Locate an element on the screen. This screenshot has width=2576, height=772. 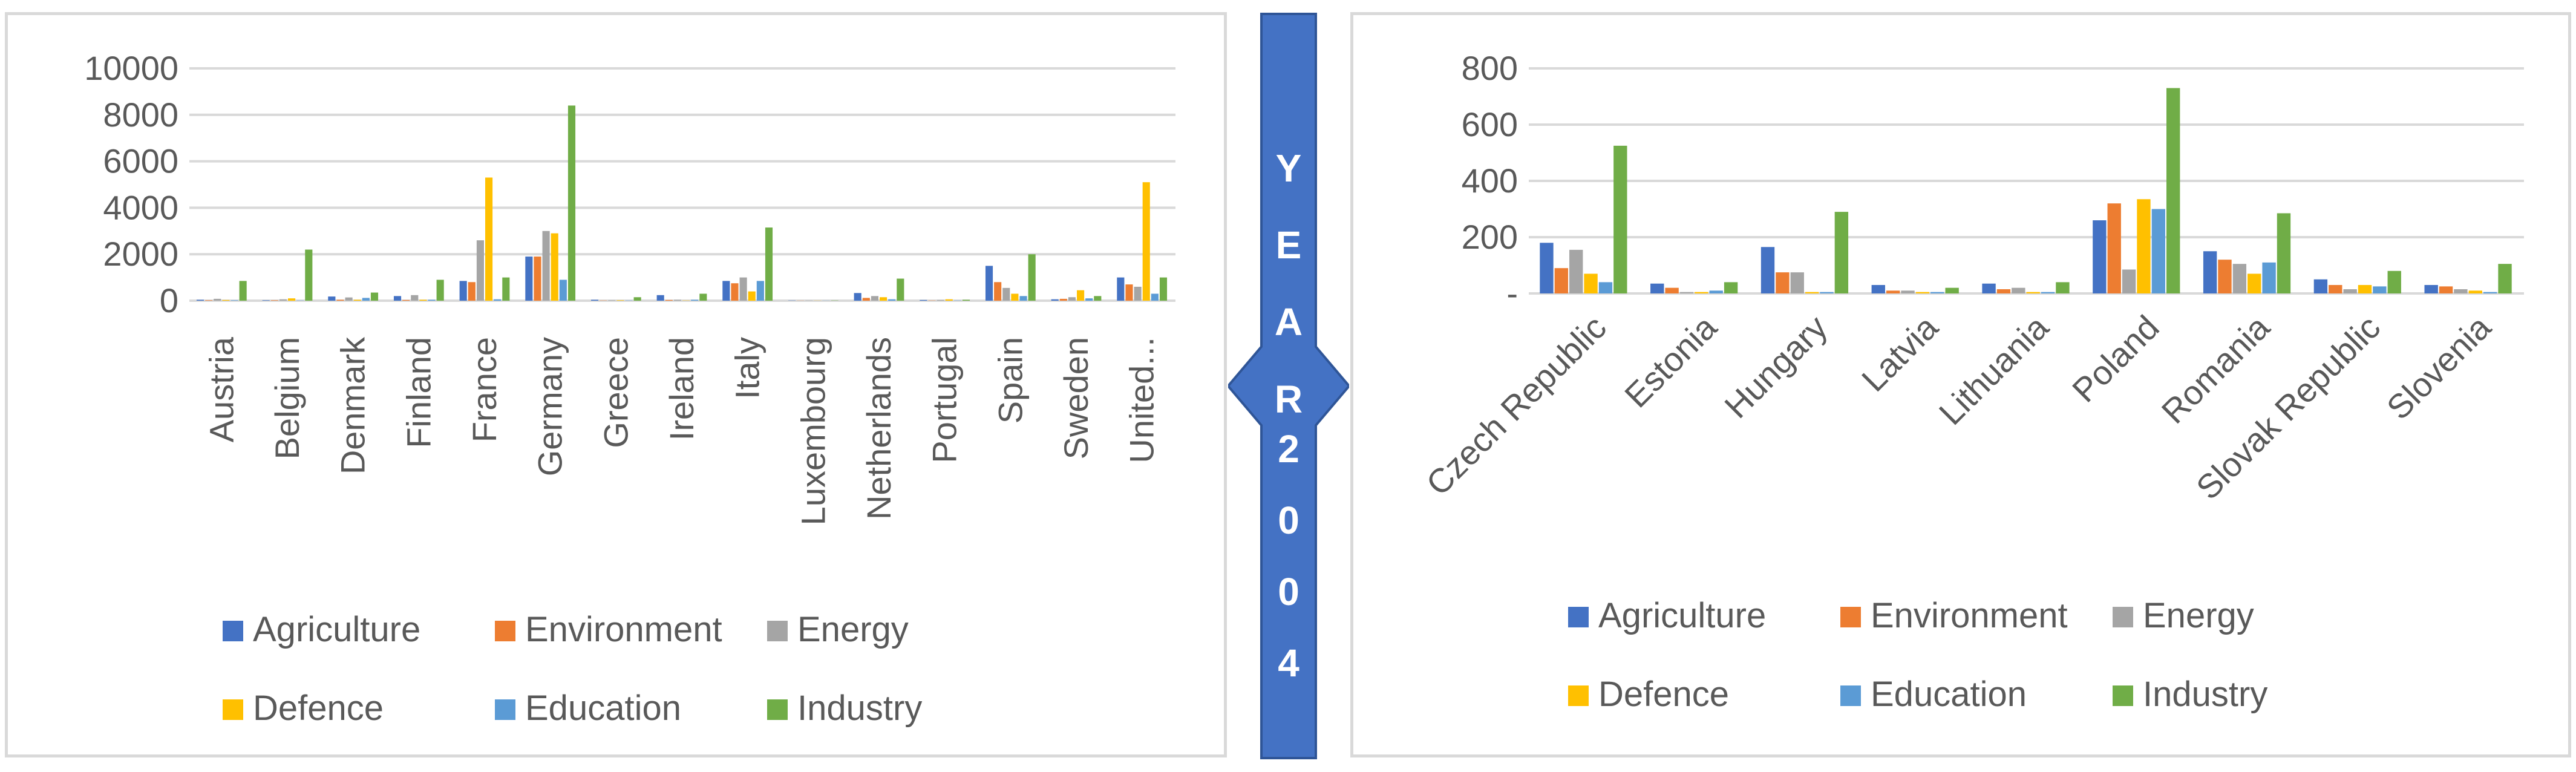
y-tick-label: 200 is located at coordinates (1490, 237).